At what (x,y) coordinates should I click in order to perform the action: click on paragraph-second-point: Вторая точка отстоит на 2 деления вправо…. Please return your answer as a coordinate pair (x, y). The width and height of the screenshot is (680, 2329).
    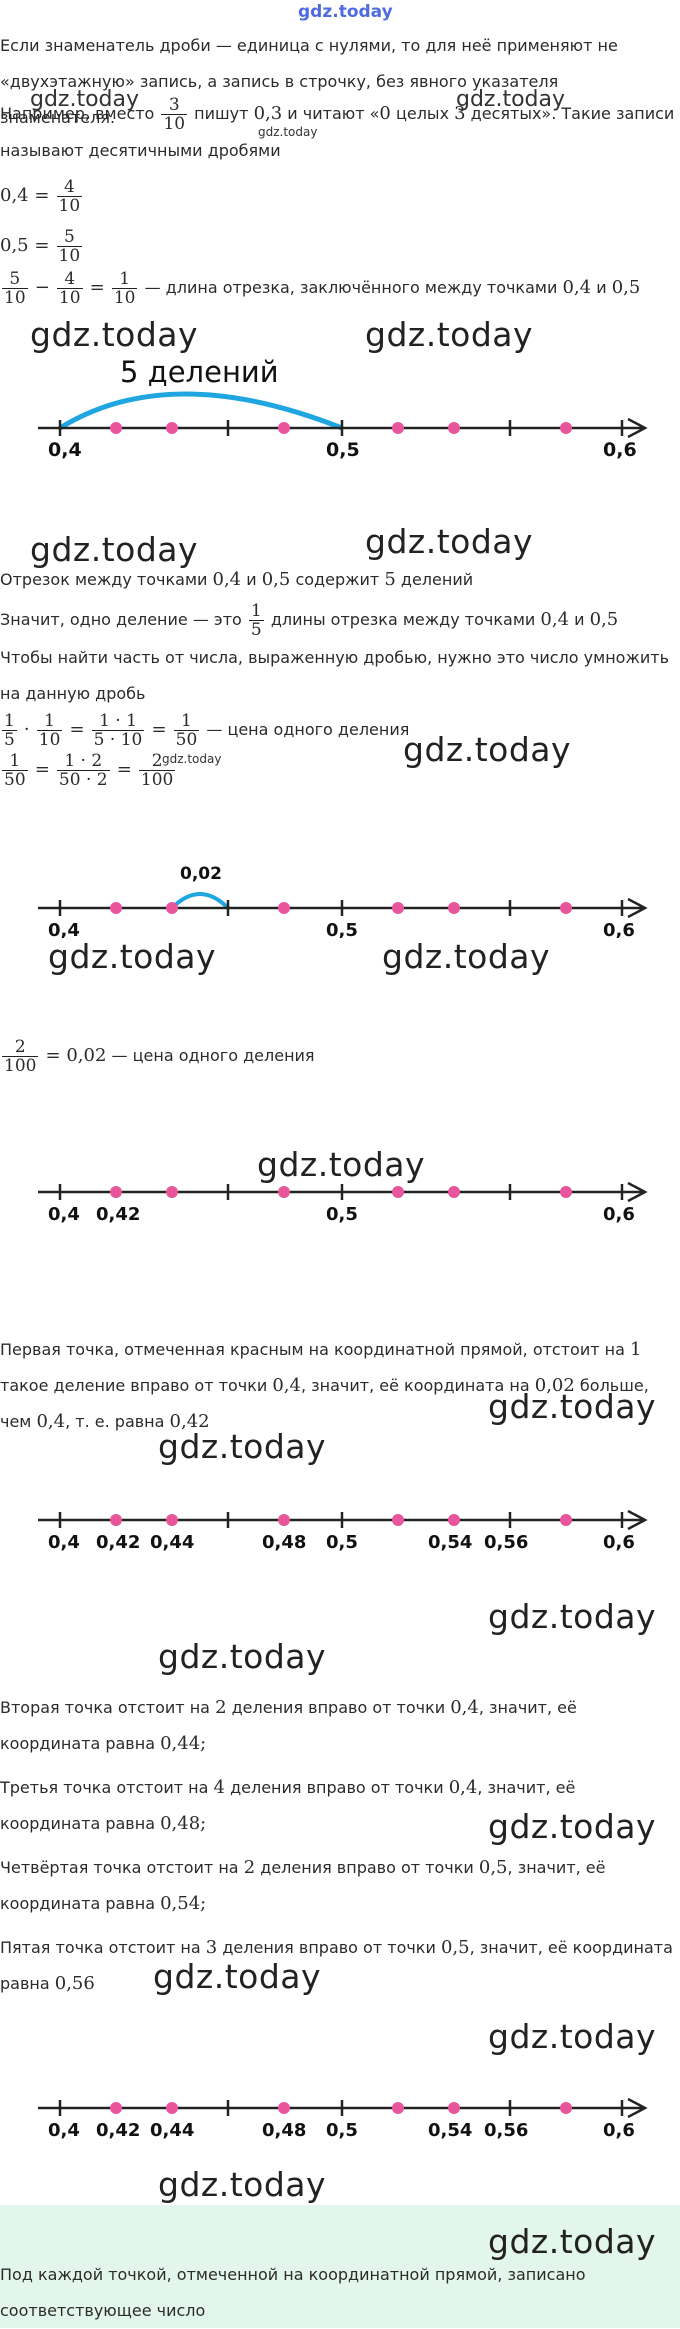
    Looking at the image, I should click on (288, 1725).